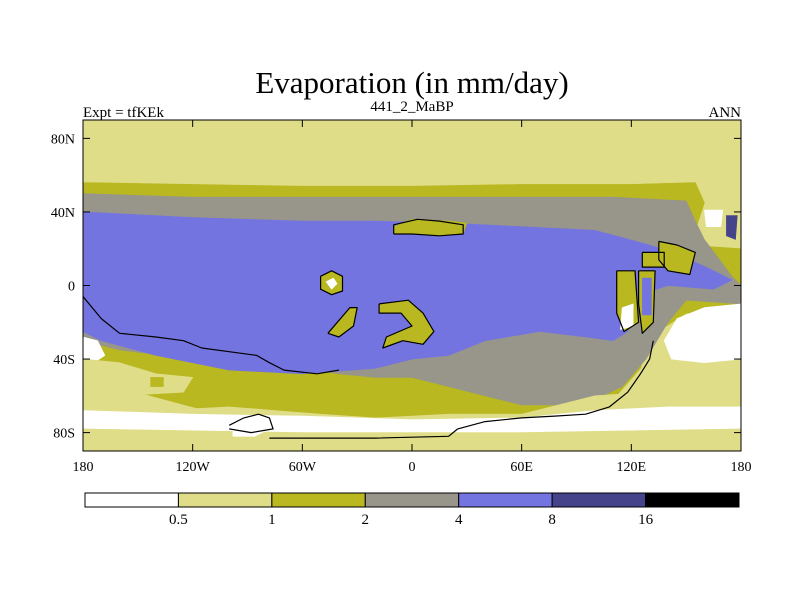 The image size is (800, 605). I want to click on chart-subtitle-left: Expt = tfKEk, so click(123, 113).